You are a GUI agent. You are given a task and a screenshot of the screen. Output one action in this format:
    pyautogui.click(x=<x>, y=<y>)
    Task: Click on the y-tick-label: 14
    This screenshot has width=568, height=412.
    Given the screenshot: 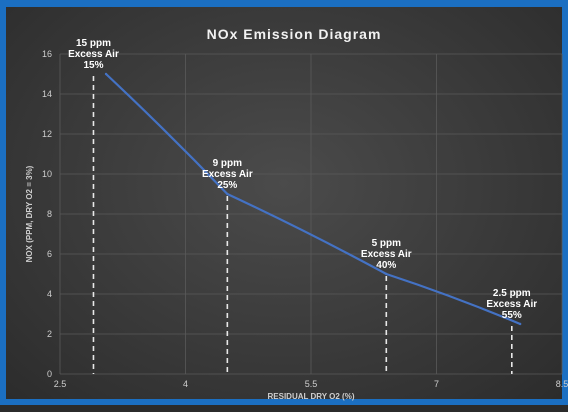 What is the action you would take?
    pyautogui.click(x=47, y=94)
    